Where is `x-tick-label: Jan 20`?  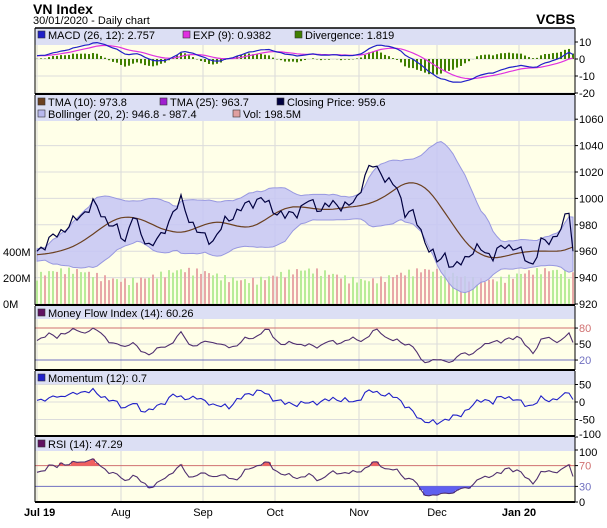 x-tick-label: Jan 20 is located at coordinates (519, 513).